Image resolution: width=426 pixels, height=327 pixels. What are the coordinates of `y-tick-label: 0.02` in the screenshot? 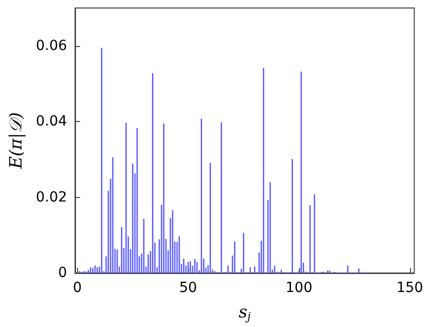 It's located at (52, 197).